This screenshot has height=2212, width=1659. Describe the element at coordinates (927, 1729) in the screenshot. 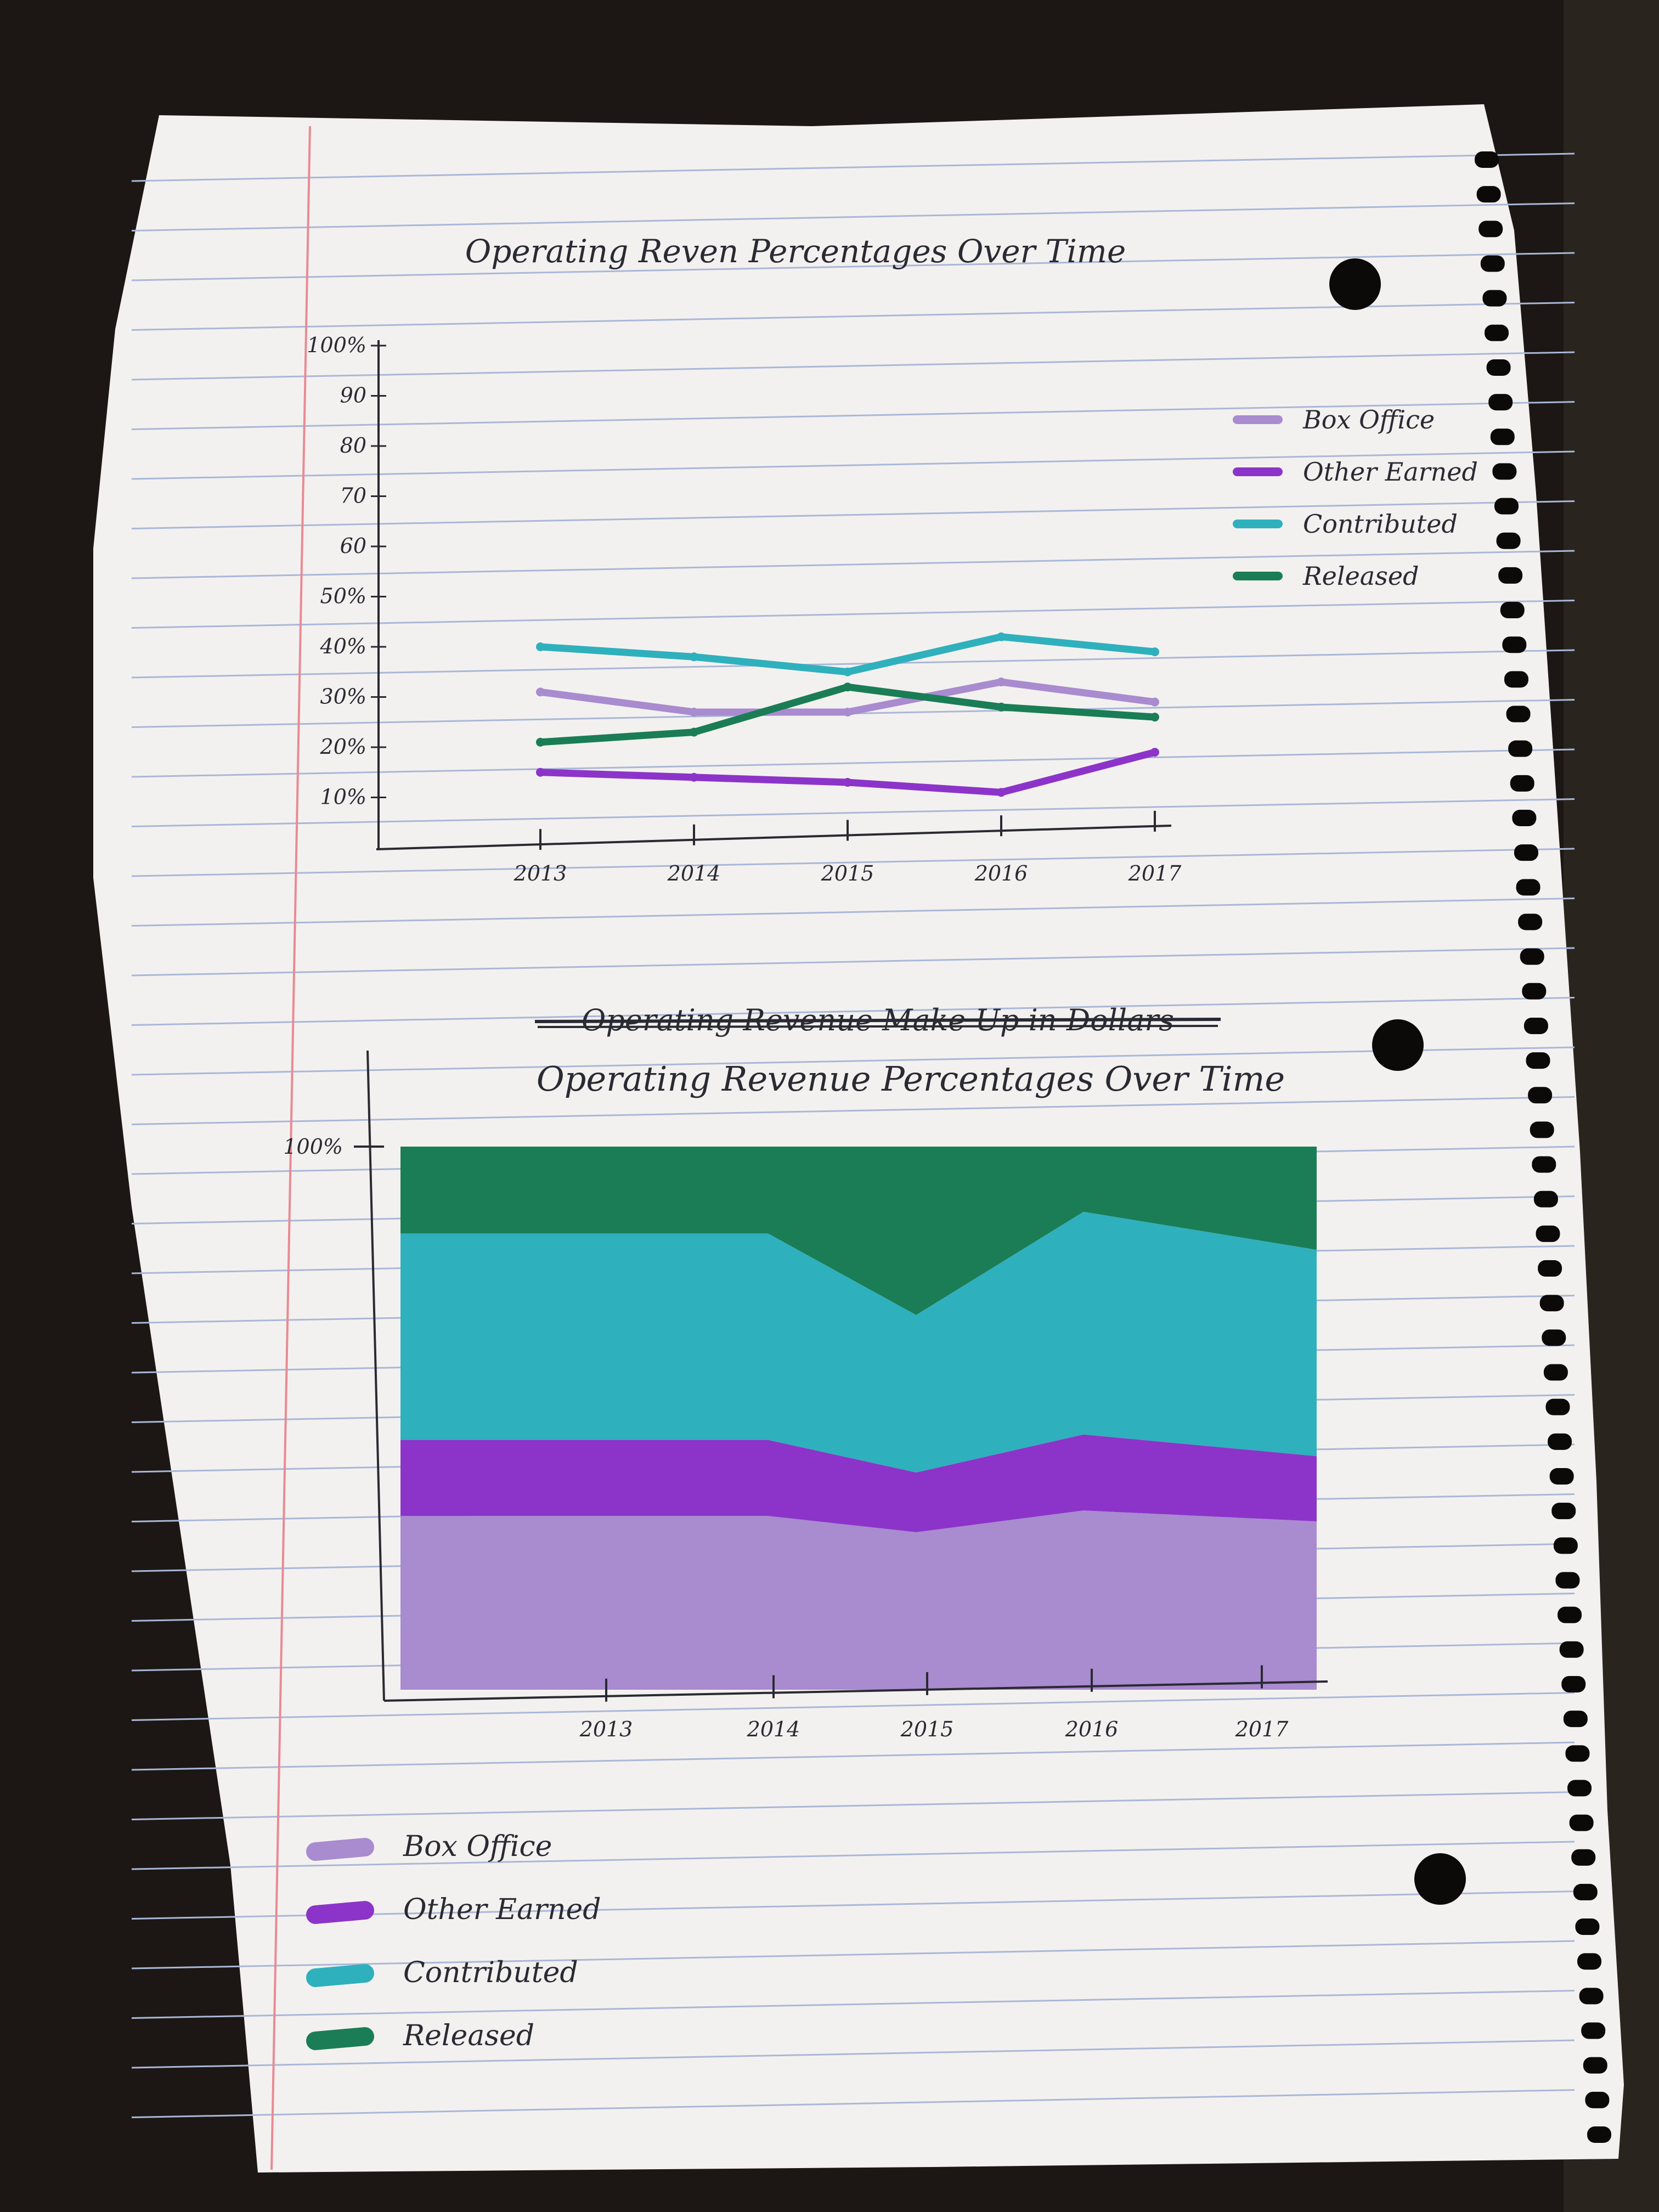

I see `x-tick-label: 2015` at that location.